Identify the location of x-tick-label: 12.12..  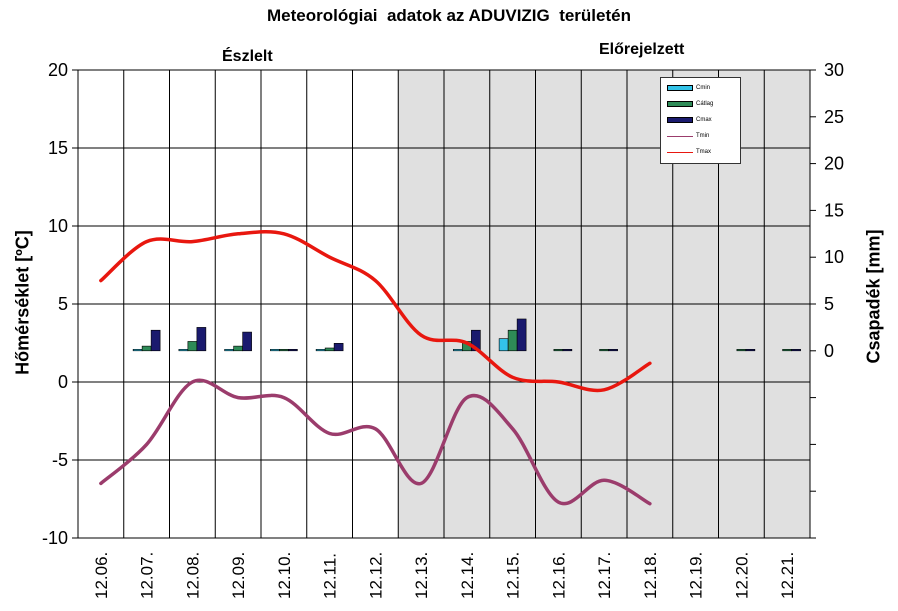
(375, 575).